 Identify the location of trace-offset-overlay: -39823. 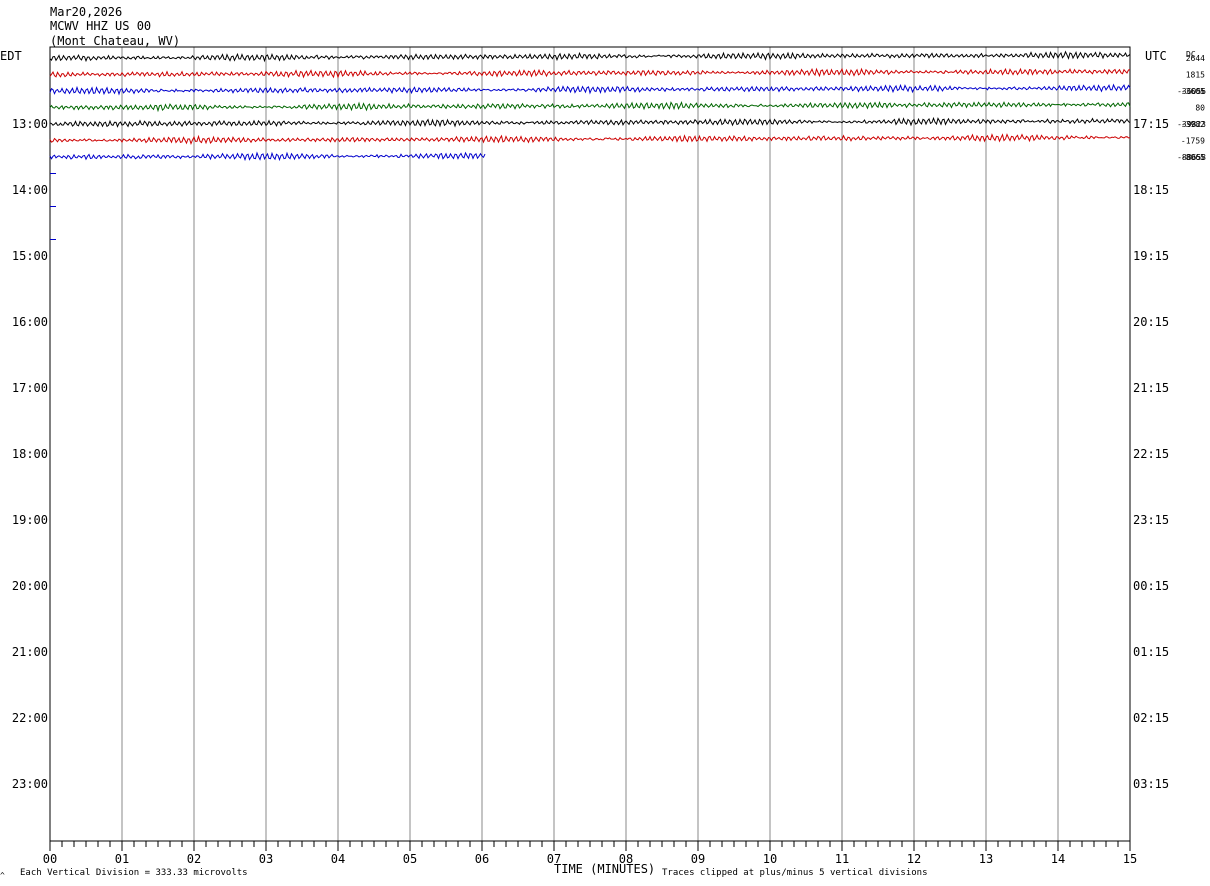
(1191, 124).